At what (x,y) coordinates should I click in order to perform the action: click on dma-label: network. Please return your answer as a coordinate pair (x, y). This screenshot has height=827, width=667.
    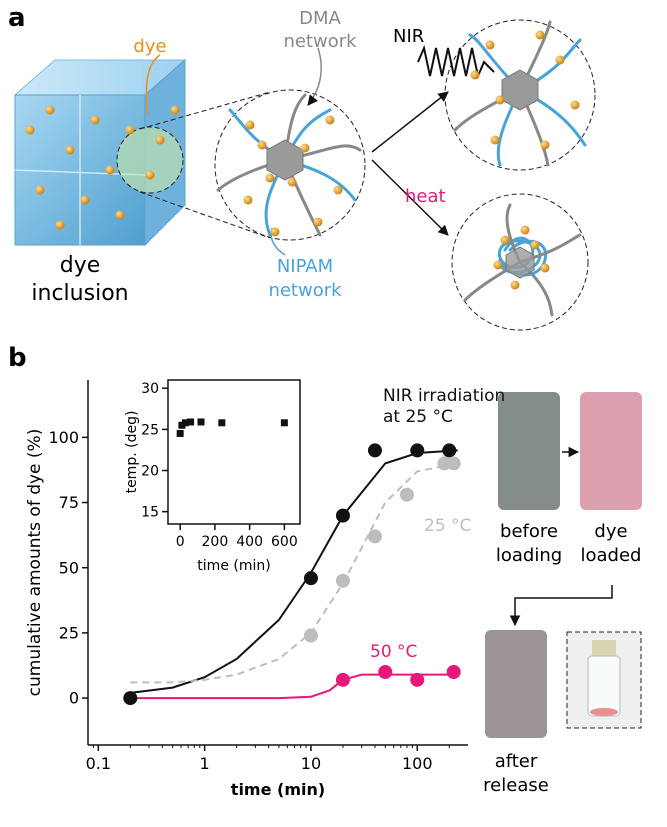
    Looking at the image, I should click on (320, 41).